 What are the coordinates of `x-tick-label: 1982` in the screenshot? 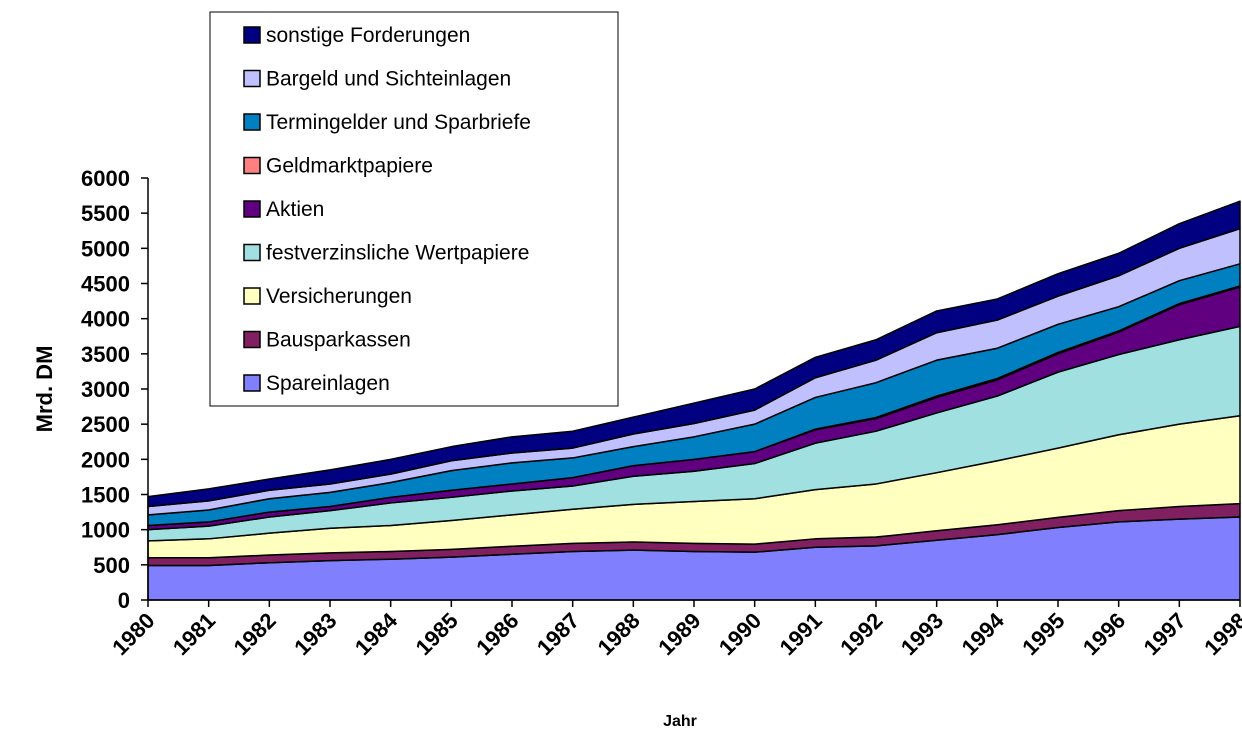 It's located at (255, 634).